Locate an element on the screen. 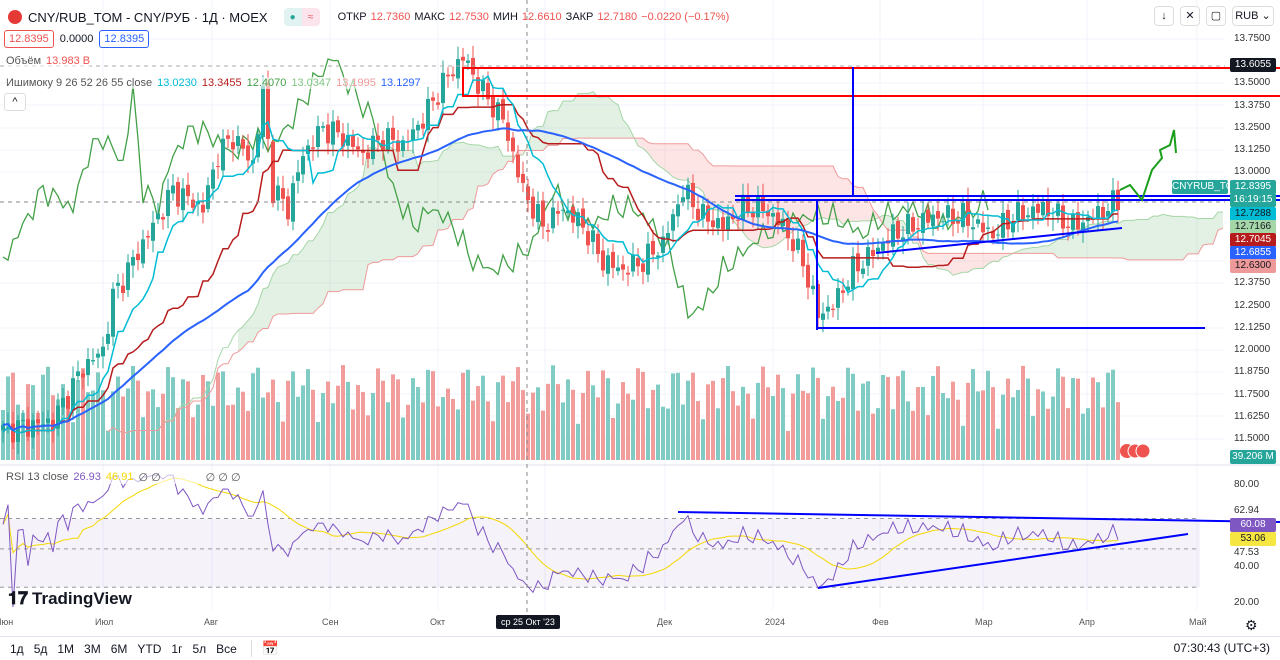 The image size is (1280, 660). collapse-pane-icon: ✕ is located at coordinates (1190, 16).